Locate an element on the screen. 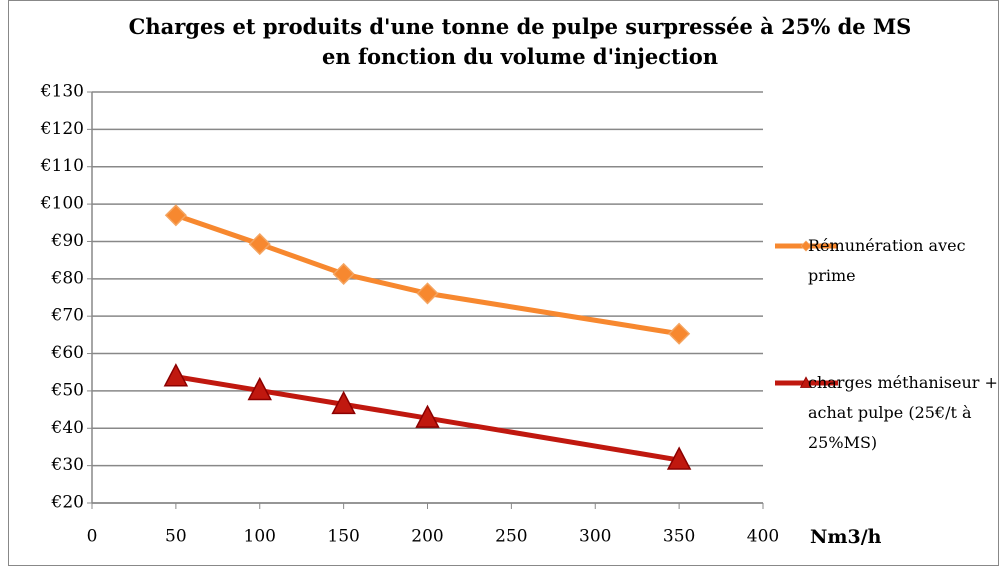 Image resolution: width=1000 pixels, height=566 pixels. x-tick-label: 350 is located at coordinates (679, 537).